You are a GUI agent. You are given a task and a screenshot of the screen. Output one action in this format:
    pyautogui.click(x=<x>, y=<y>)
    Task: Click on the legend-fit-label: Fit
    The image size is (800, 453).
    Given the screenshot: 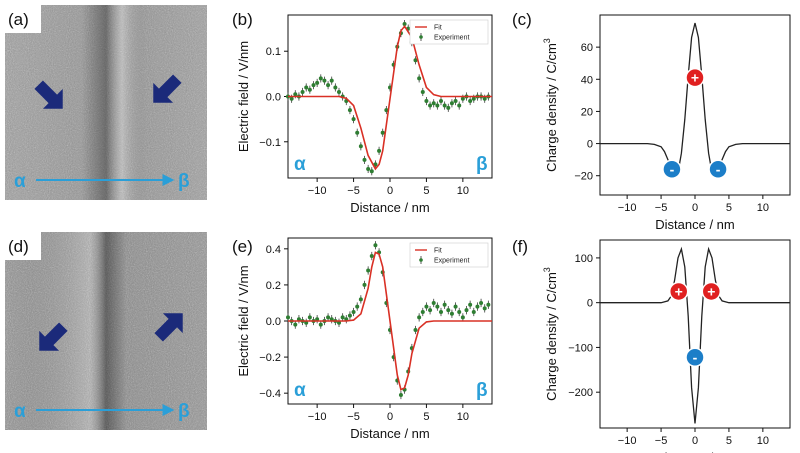 What is the action you would take?
    pyautogui.click(x=438, y=28)
    